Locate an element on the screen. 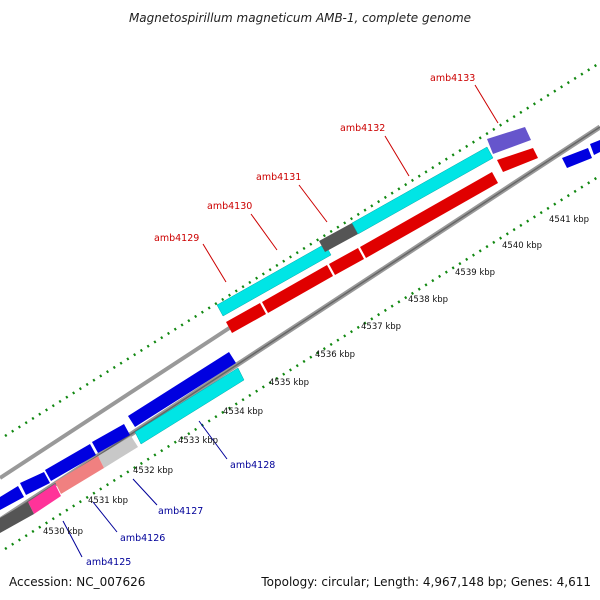 This screenshot has width=600, height=600. bottom-gene-labels: amb4125 amb4126 amb4127 amb4128 is located at coordinates (180, 514).